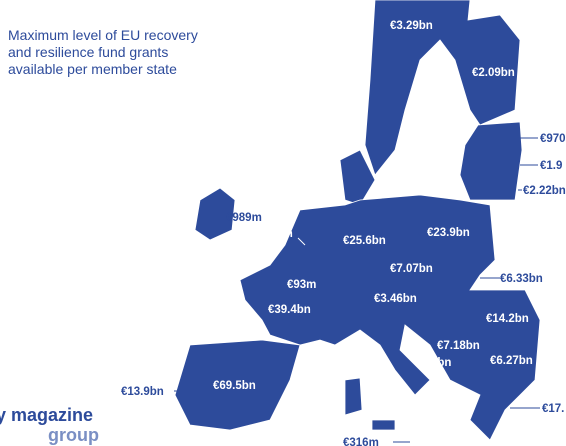 This screenshot has width=566, height=446. Describe the element at coordinates (142, 392) in the screenshot. I see `value-label: €13.9bn` at that location.